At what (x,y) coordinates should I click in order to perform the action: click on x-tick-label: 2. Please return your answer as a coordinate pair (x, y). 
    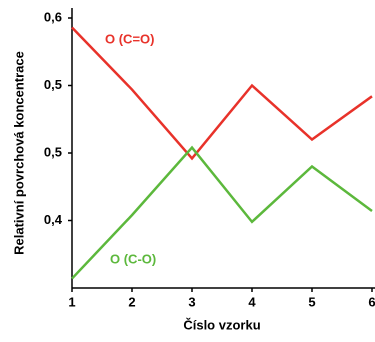
    Looking at the image, I should click on (131, 301).